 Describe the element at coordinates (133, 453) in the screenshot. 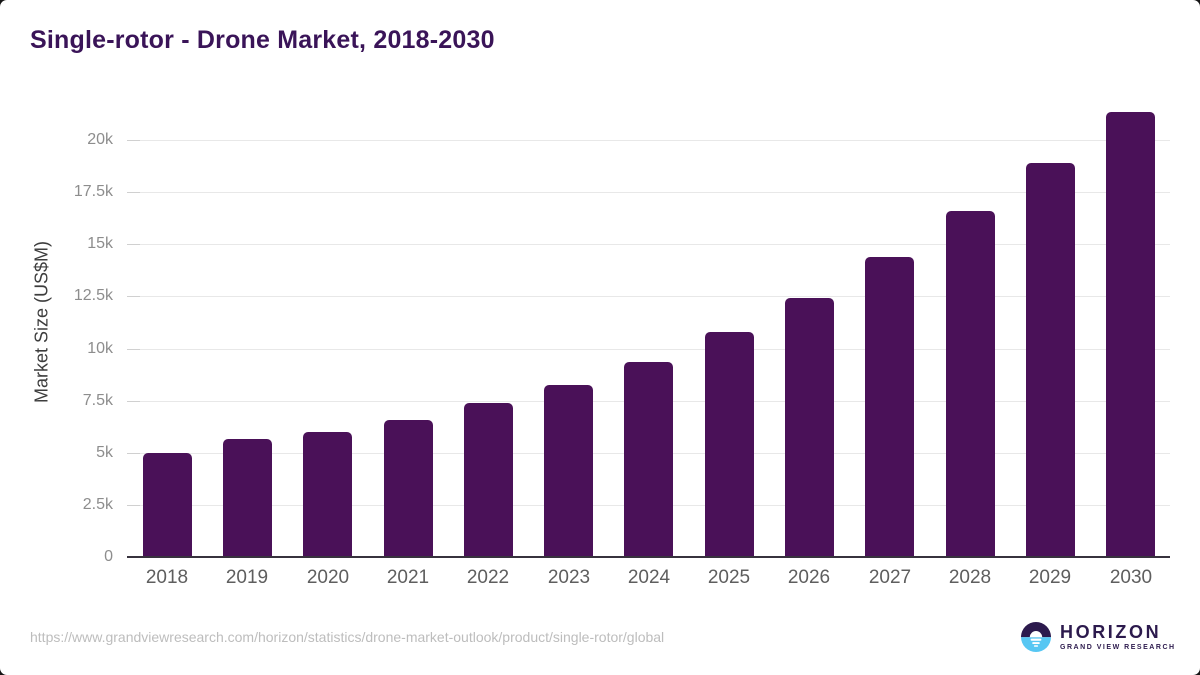

I see `y-tick-5k` at that location.